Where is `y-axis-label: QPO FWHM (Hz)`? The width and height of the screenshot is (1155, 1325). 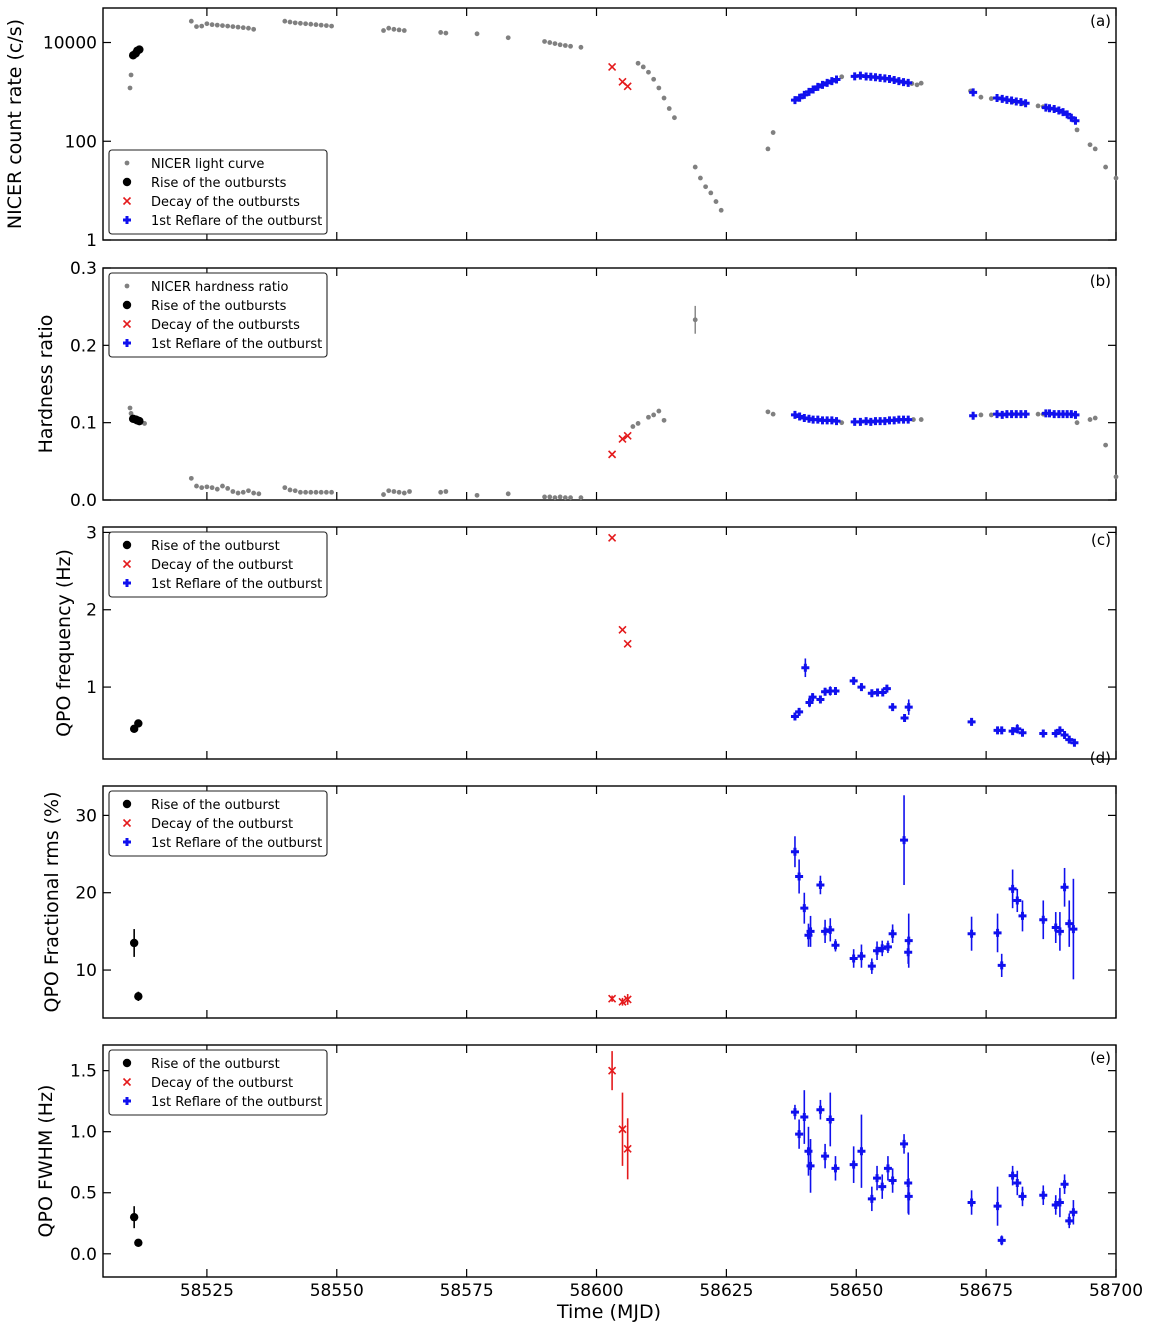
y-axis-label: QPO FWHM (Hz) is located at coordinates (46, 1161).